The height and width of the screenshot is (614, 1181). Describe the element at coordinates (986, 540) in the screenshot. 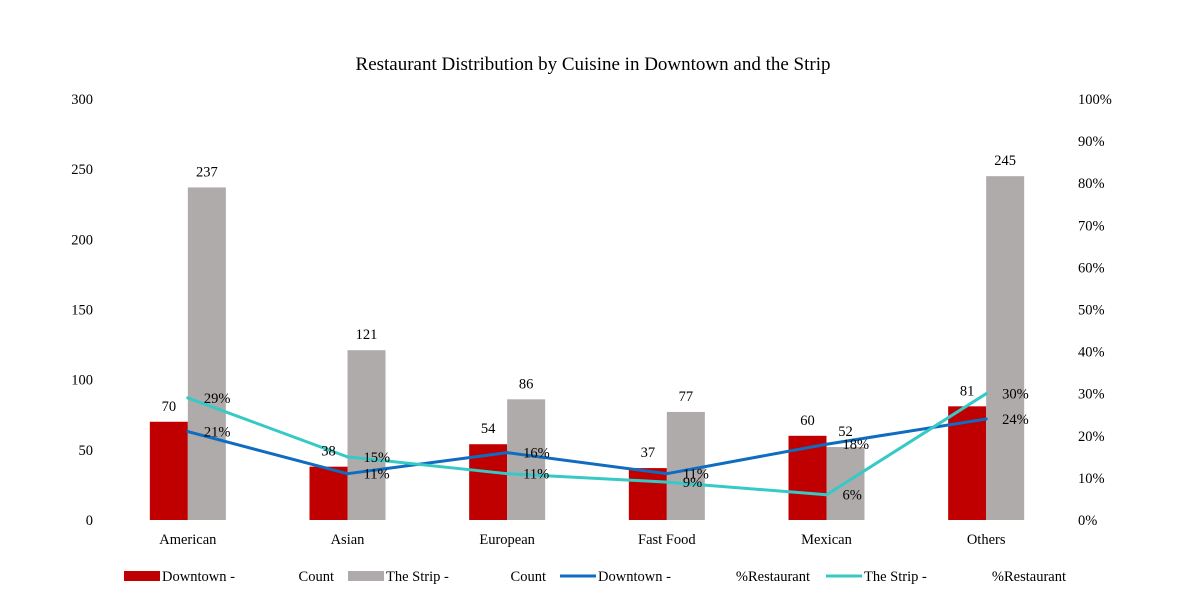

I see `category-label: Others` at that location.